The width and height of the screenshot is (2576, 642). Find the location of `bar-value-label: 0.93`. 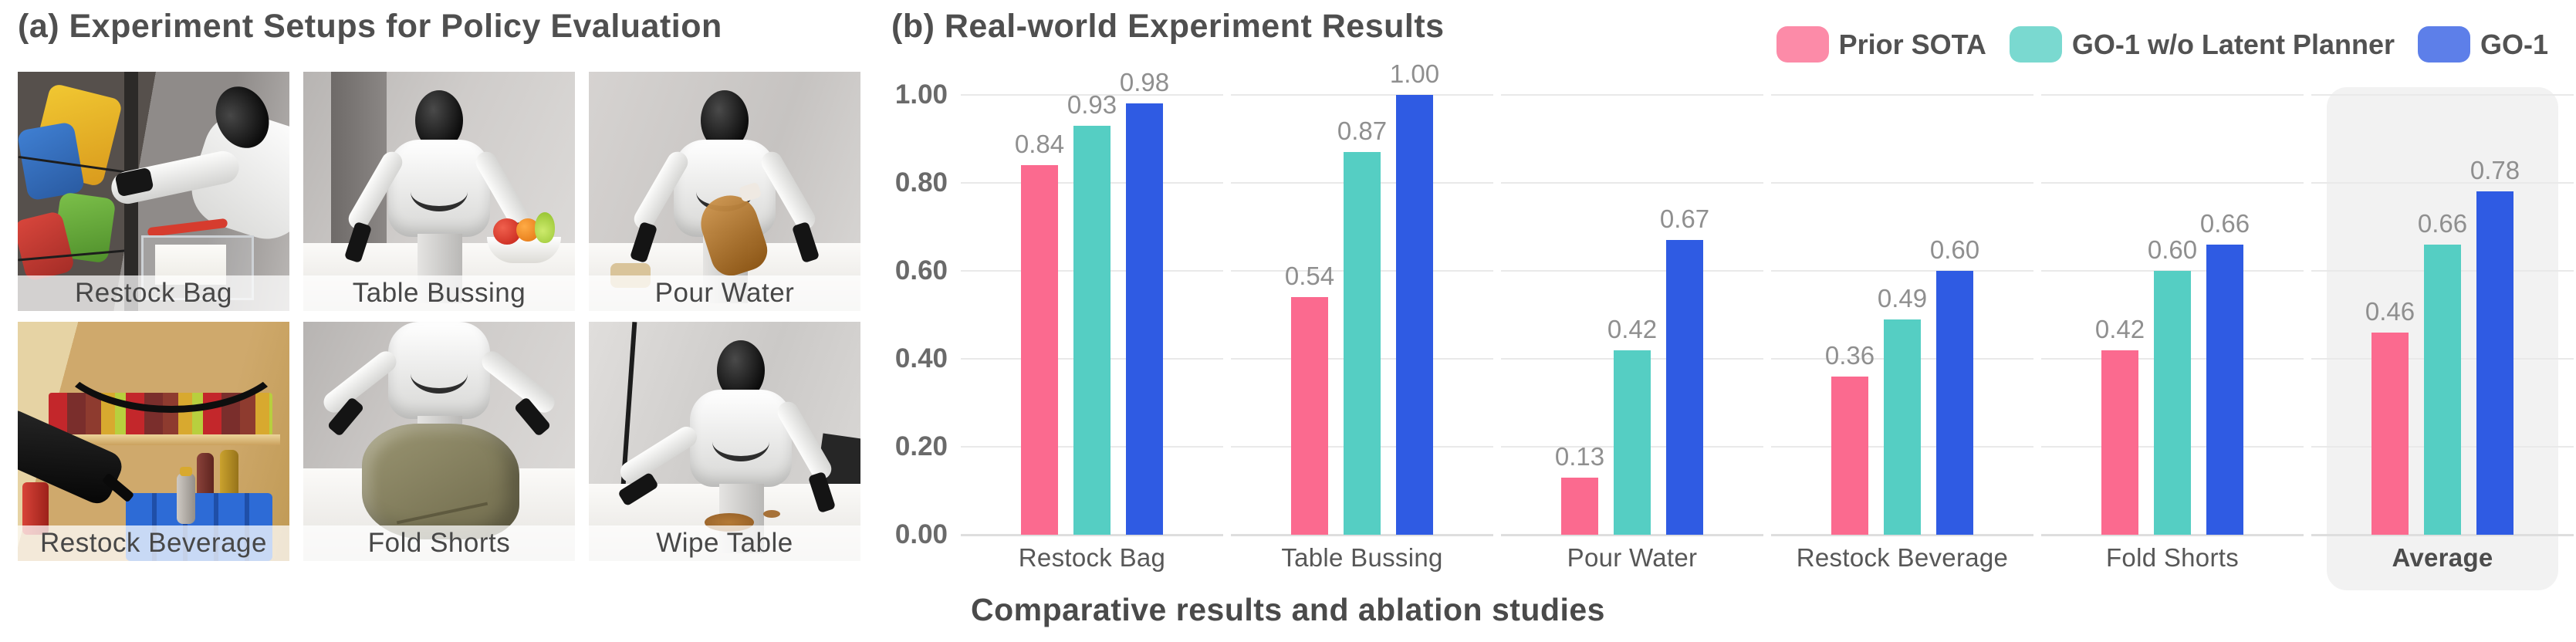

bar-value-label: 0.93 is located at coordinates (1092, 104).